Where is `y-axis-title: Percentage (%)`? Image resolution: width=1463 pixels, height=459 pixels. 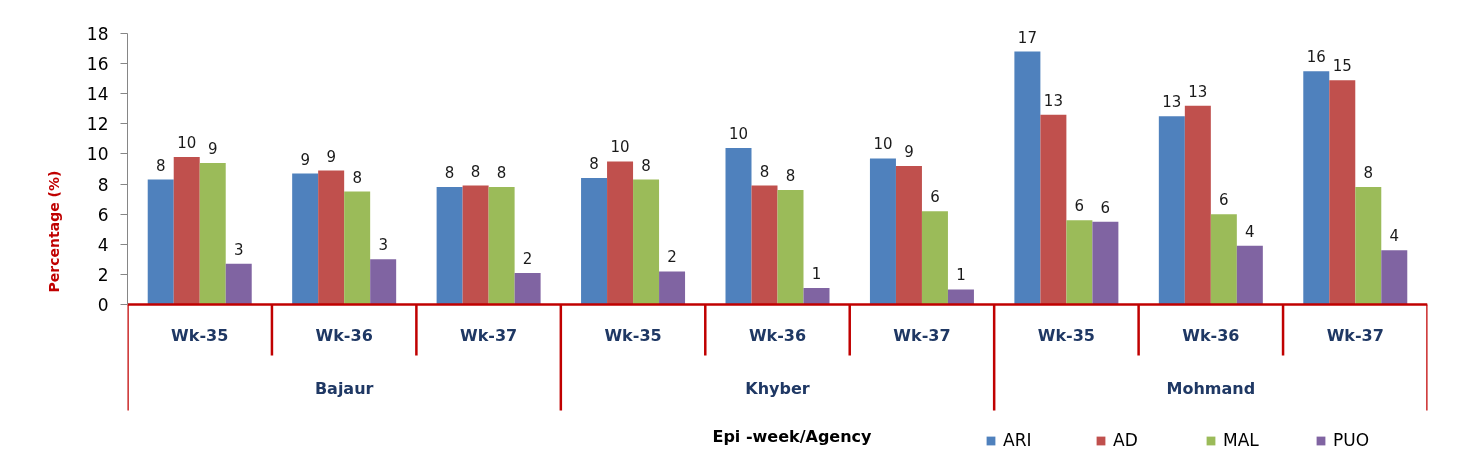
y-axis-title: Percentage (%) is located at coordinates (53, 231).